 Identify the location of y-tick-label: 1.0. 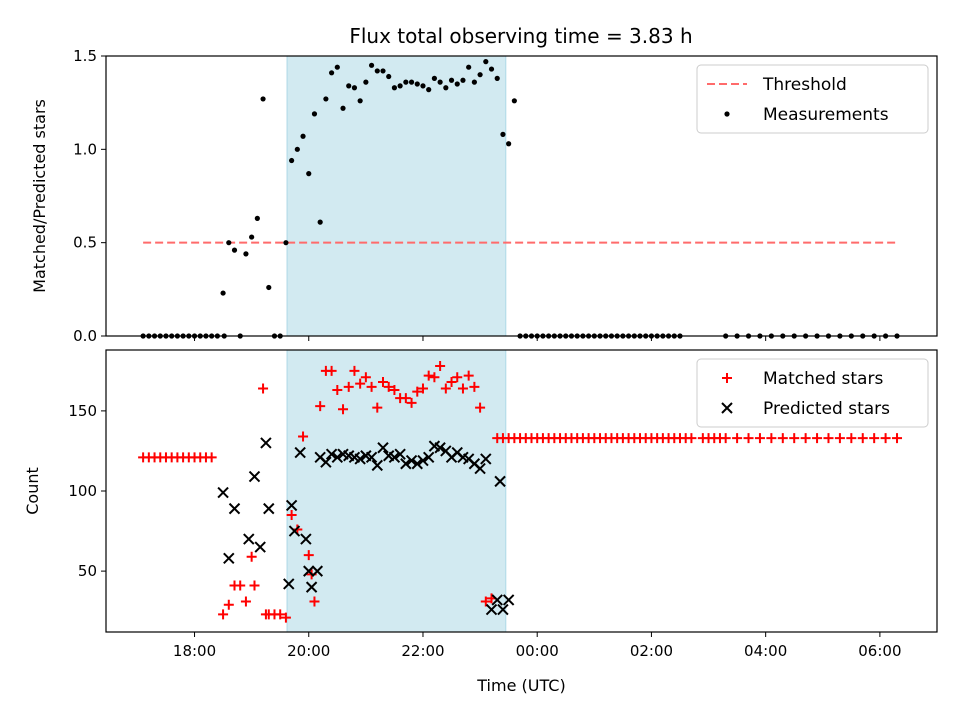
(85, 149).